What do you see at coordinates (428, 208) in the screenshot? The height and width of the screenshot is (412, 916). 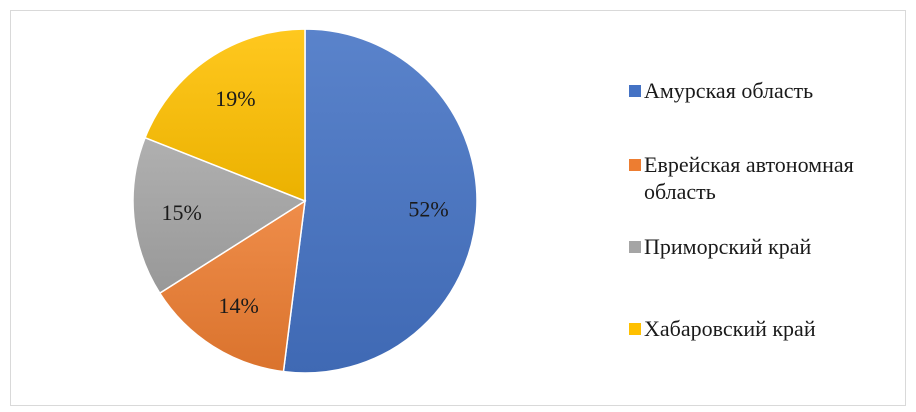 I see `slice-label-amur: 52%` at bounding box center [428, 208].